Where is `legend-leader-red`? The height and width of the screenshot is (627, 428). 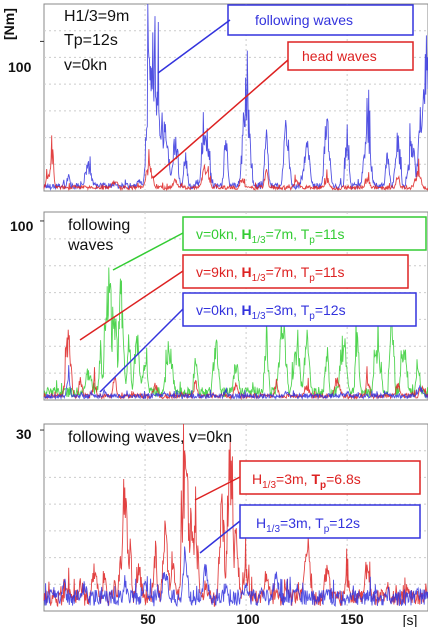 legend-leader-red is located at coordinates (131, 305).